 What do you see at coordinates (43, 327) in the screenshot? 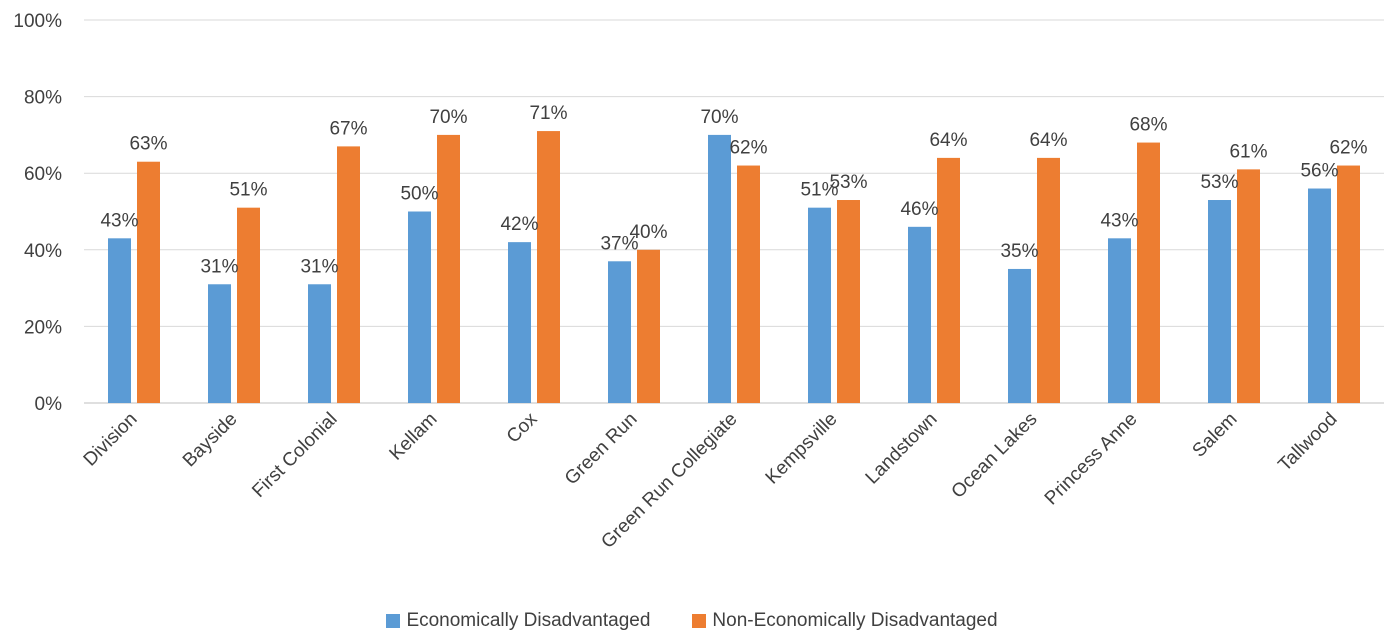
I see `y-tick-label: 20%` at bounding box center [43, 327].